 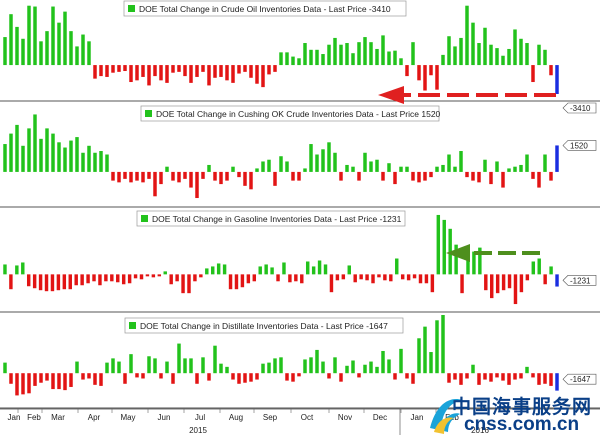 I want to click on x-tick-label-month: Oct, so click(x=307, y=417).